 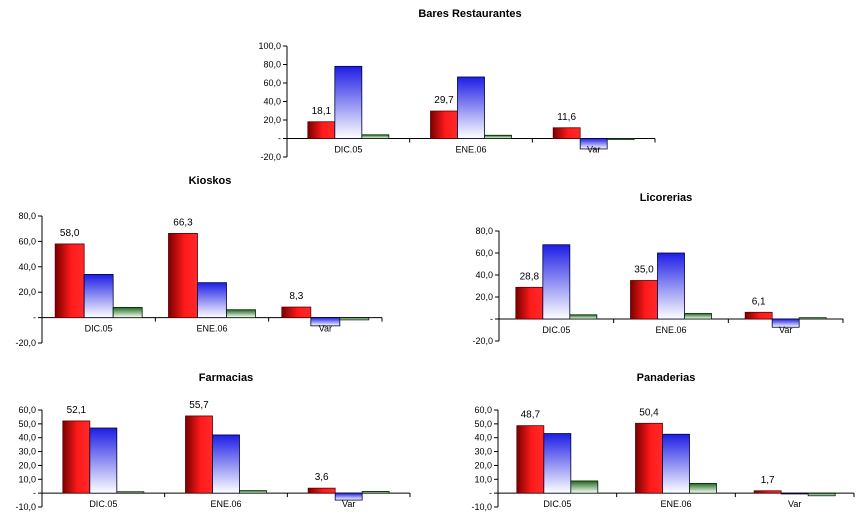 What do you see at coordinates (566, 117) in the screenshot?
I see `data-label: 11,6` at bounding box center [566, 117].